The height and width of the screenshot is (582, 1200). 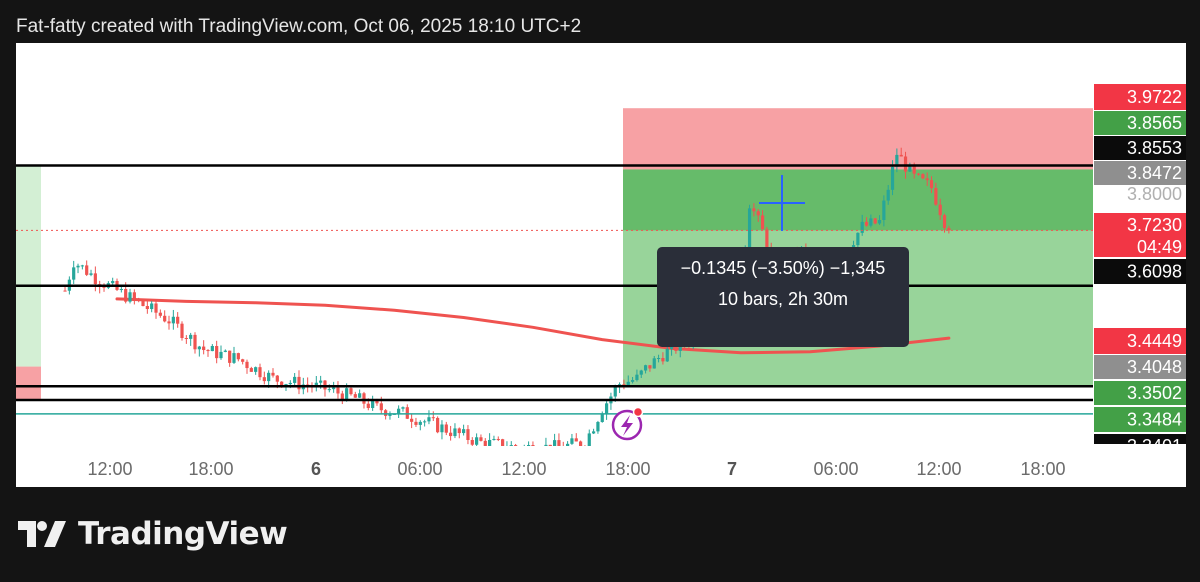 I want to click on open-profit-zone, so click(x=858, y=200).